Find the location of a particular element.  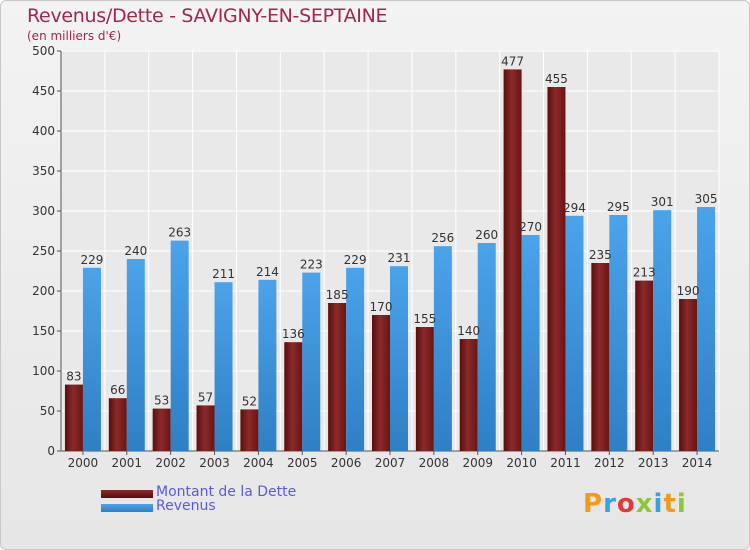

y-tick-label: 200 is located at coordinates (43, 291).